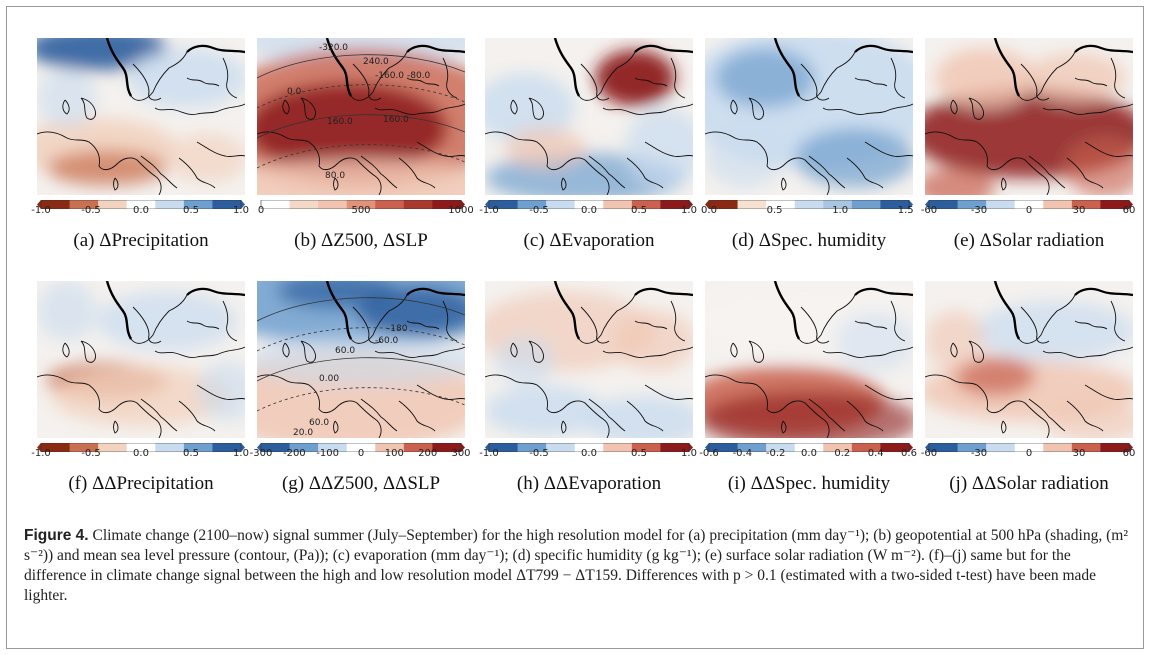 The width and height of the screenshot is (1152, 655). What do you see at coordinates (875, 453) in the screenshot?
I see `tick-label: 0.4` at bounding box center [875, 453].